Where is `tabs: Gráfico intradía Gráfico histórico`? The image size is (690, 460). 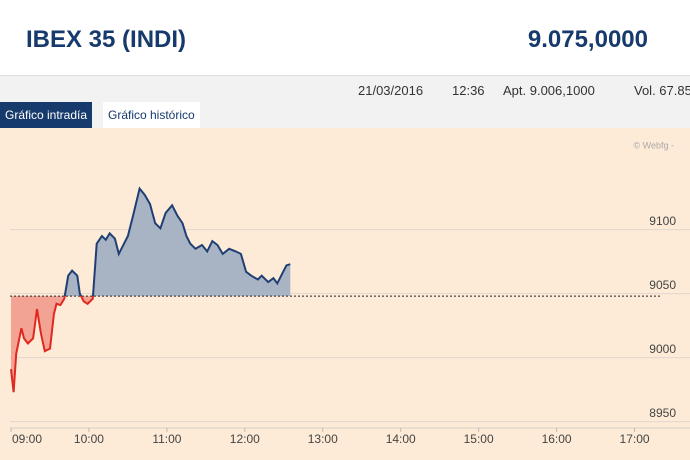
tabs: Gráfico intradía Gráfico histórico is located at coordinates (345, 115).